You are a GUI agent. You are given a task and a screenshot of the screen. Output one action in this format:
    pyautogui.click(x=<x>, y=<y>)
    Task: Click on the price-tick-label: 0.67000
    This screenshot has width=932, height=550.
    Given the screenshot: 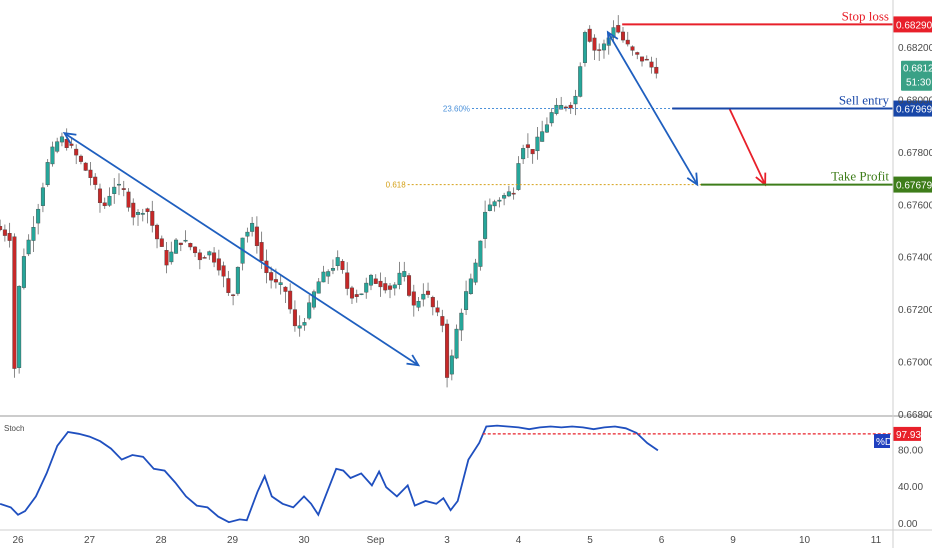 What is the action you would take?
    pyautogui.click(x=915, y=363)
    